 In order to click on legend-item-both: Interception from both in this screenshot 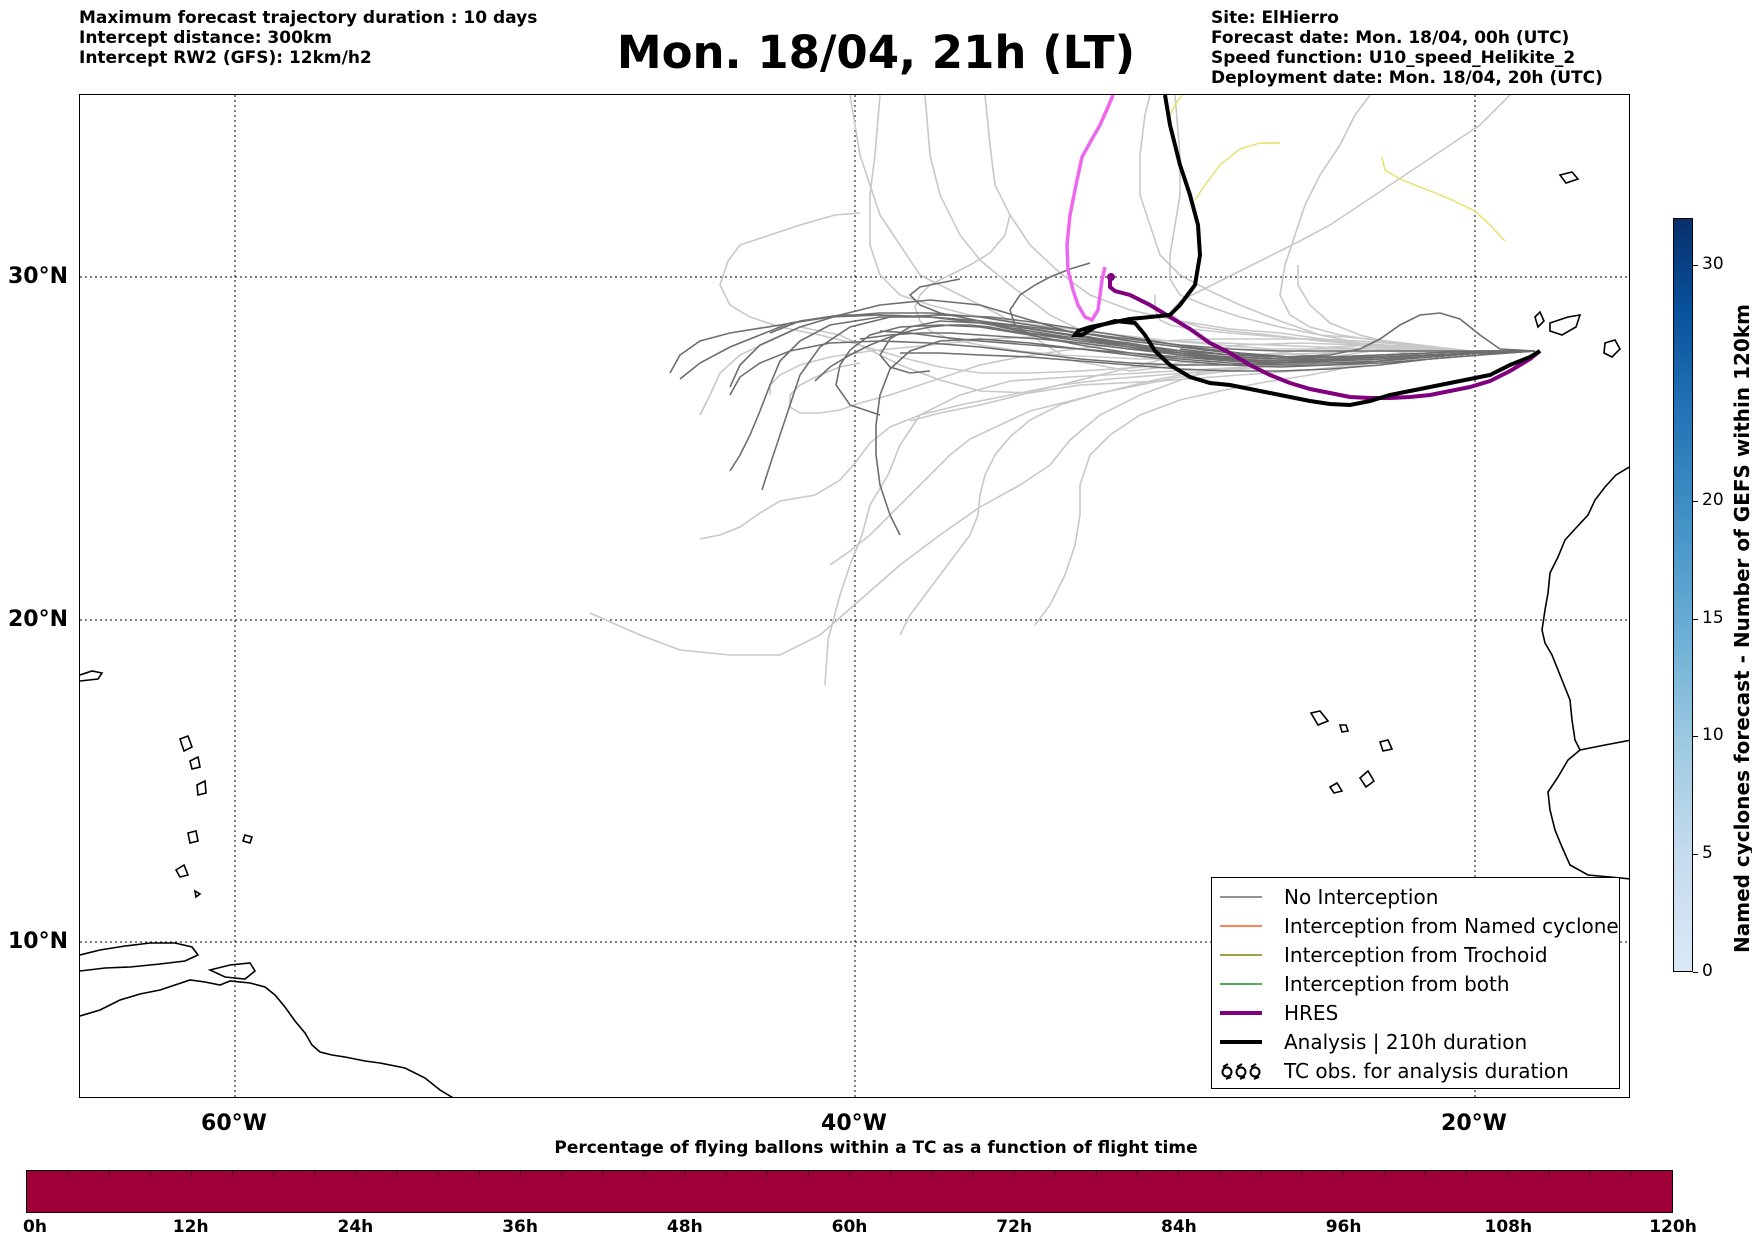, I will do `click(1361, 984)`.